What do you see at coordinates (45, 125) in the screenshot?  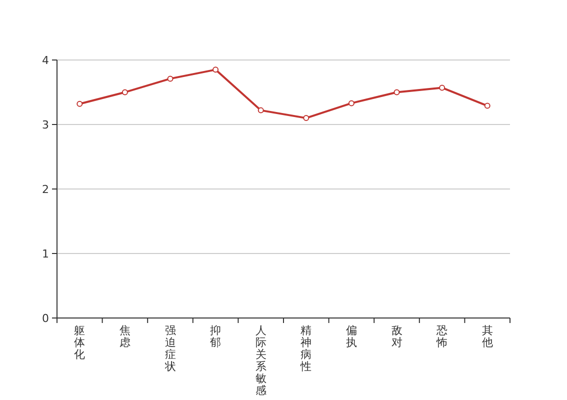 I see `y-tick-label: 3` at bounding box center [45, 125].